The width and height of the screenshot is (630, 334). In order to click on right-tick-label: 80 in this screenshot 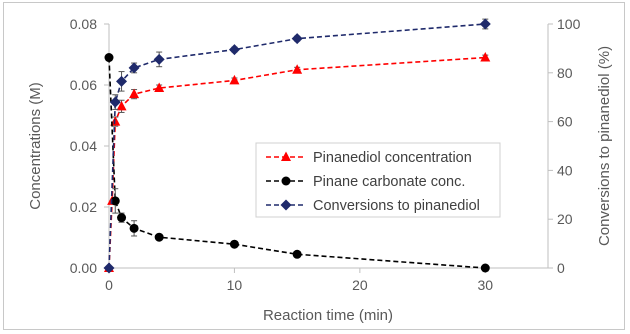, I will do `click(565, 73)`.